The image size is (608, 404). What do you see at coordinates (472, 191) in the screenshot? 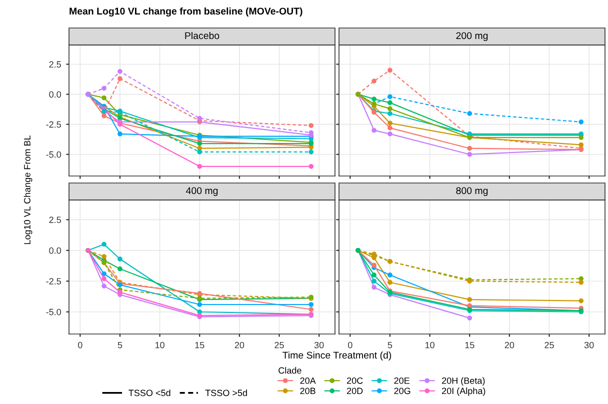
I see `chart-title: 800 mg` at bounding box center [472, 191].